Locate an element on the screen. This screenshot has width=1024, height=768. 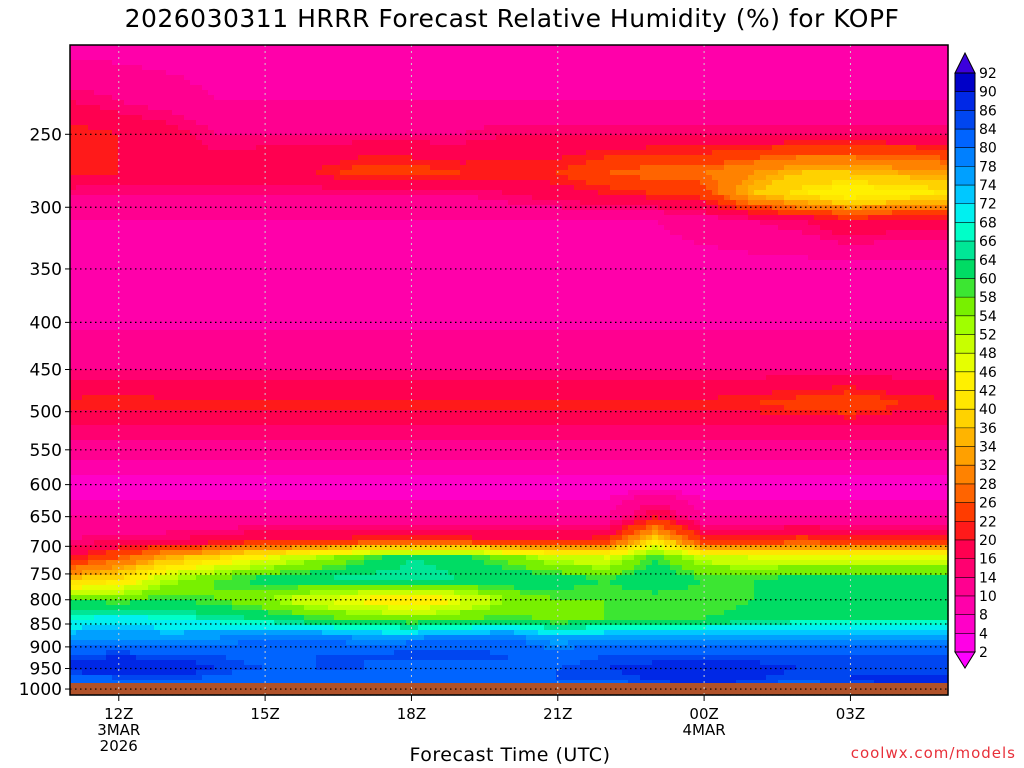
colorbar-label: 84 is located at coordinates (988, 130).